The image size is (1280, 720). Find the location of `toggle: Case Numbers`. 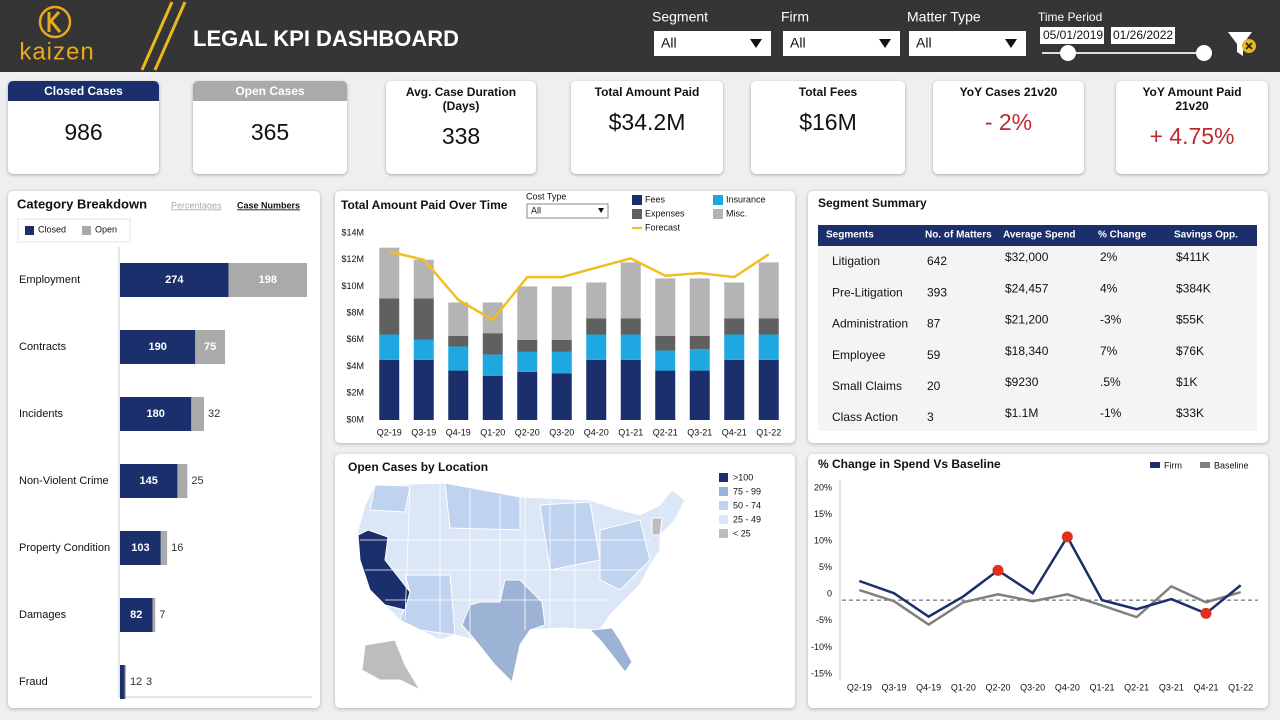

toggle: Case Numbers is located at coordinates (268, 205).